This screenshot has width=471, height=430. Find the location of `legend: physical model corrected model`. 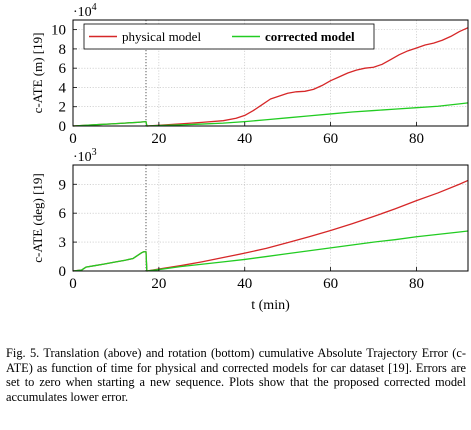

legend: physical model corrected model is located at coordinates (229, 36).